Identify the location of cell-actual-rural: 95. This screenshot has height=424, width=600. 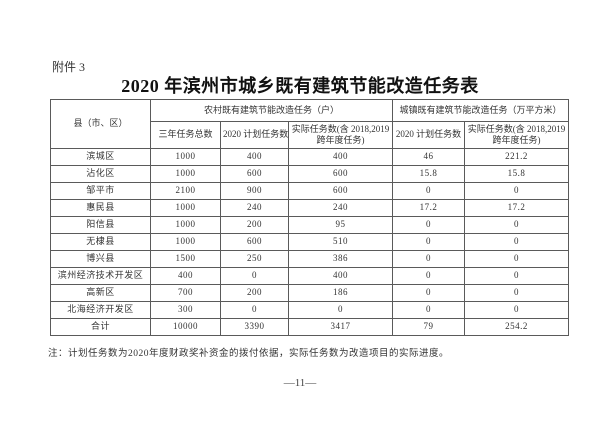
(340, 225).